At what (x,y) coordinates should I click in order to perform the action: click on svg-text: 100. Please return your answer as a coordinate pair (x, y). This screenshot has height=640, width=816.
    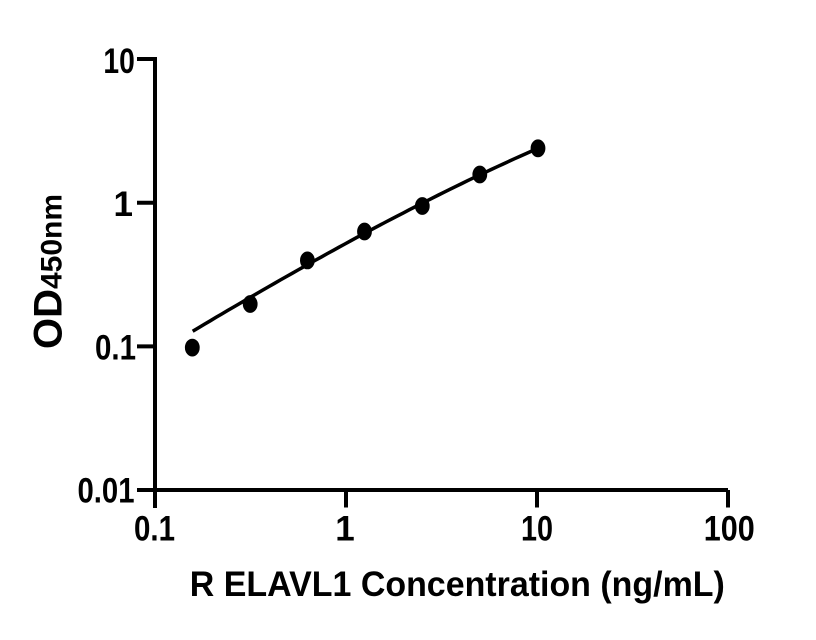
    Looking at the image, I should click on (729, 528).